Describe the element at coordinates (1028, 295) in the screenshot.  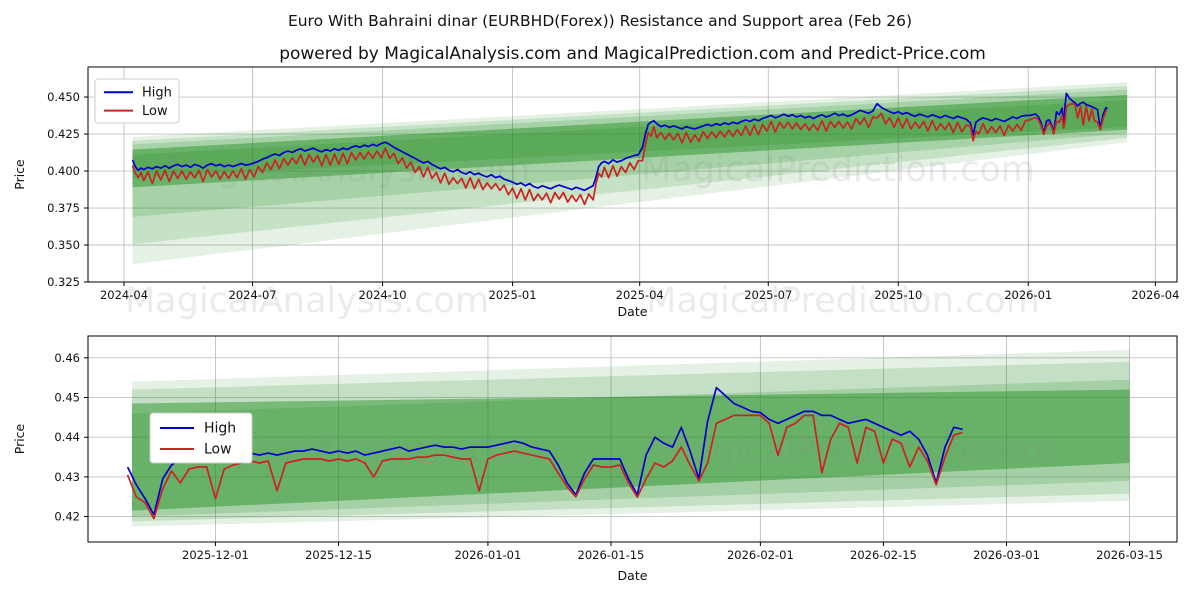
I see `x-tick-label: 2026-01` at that location.